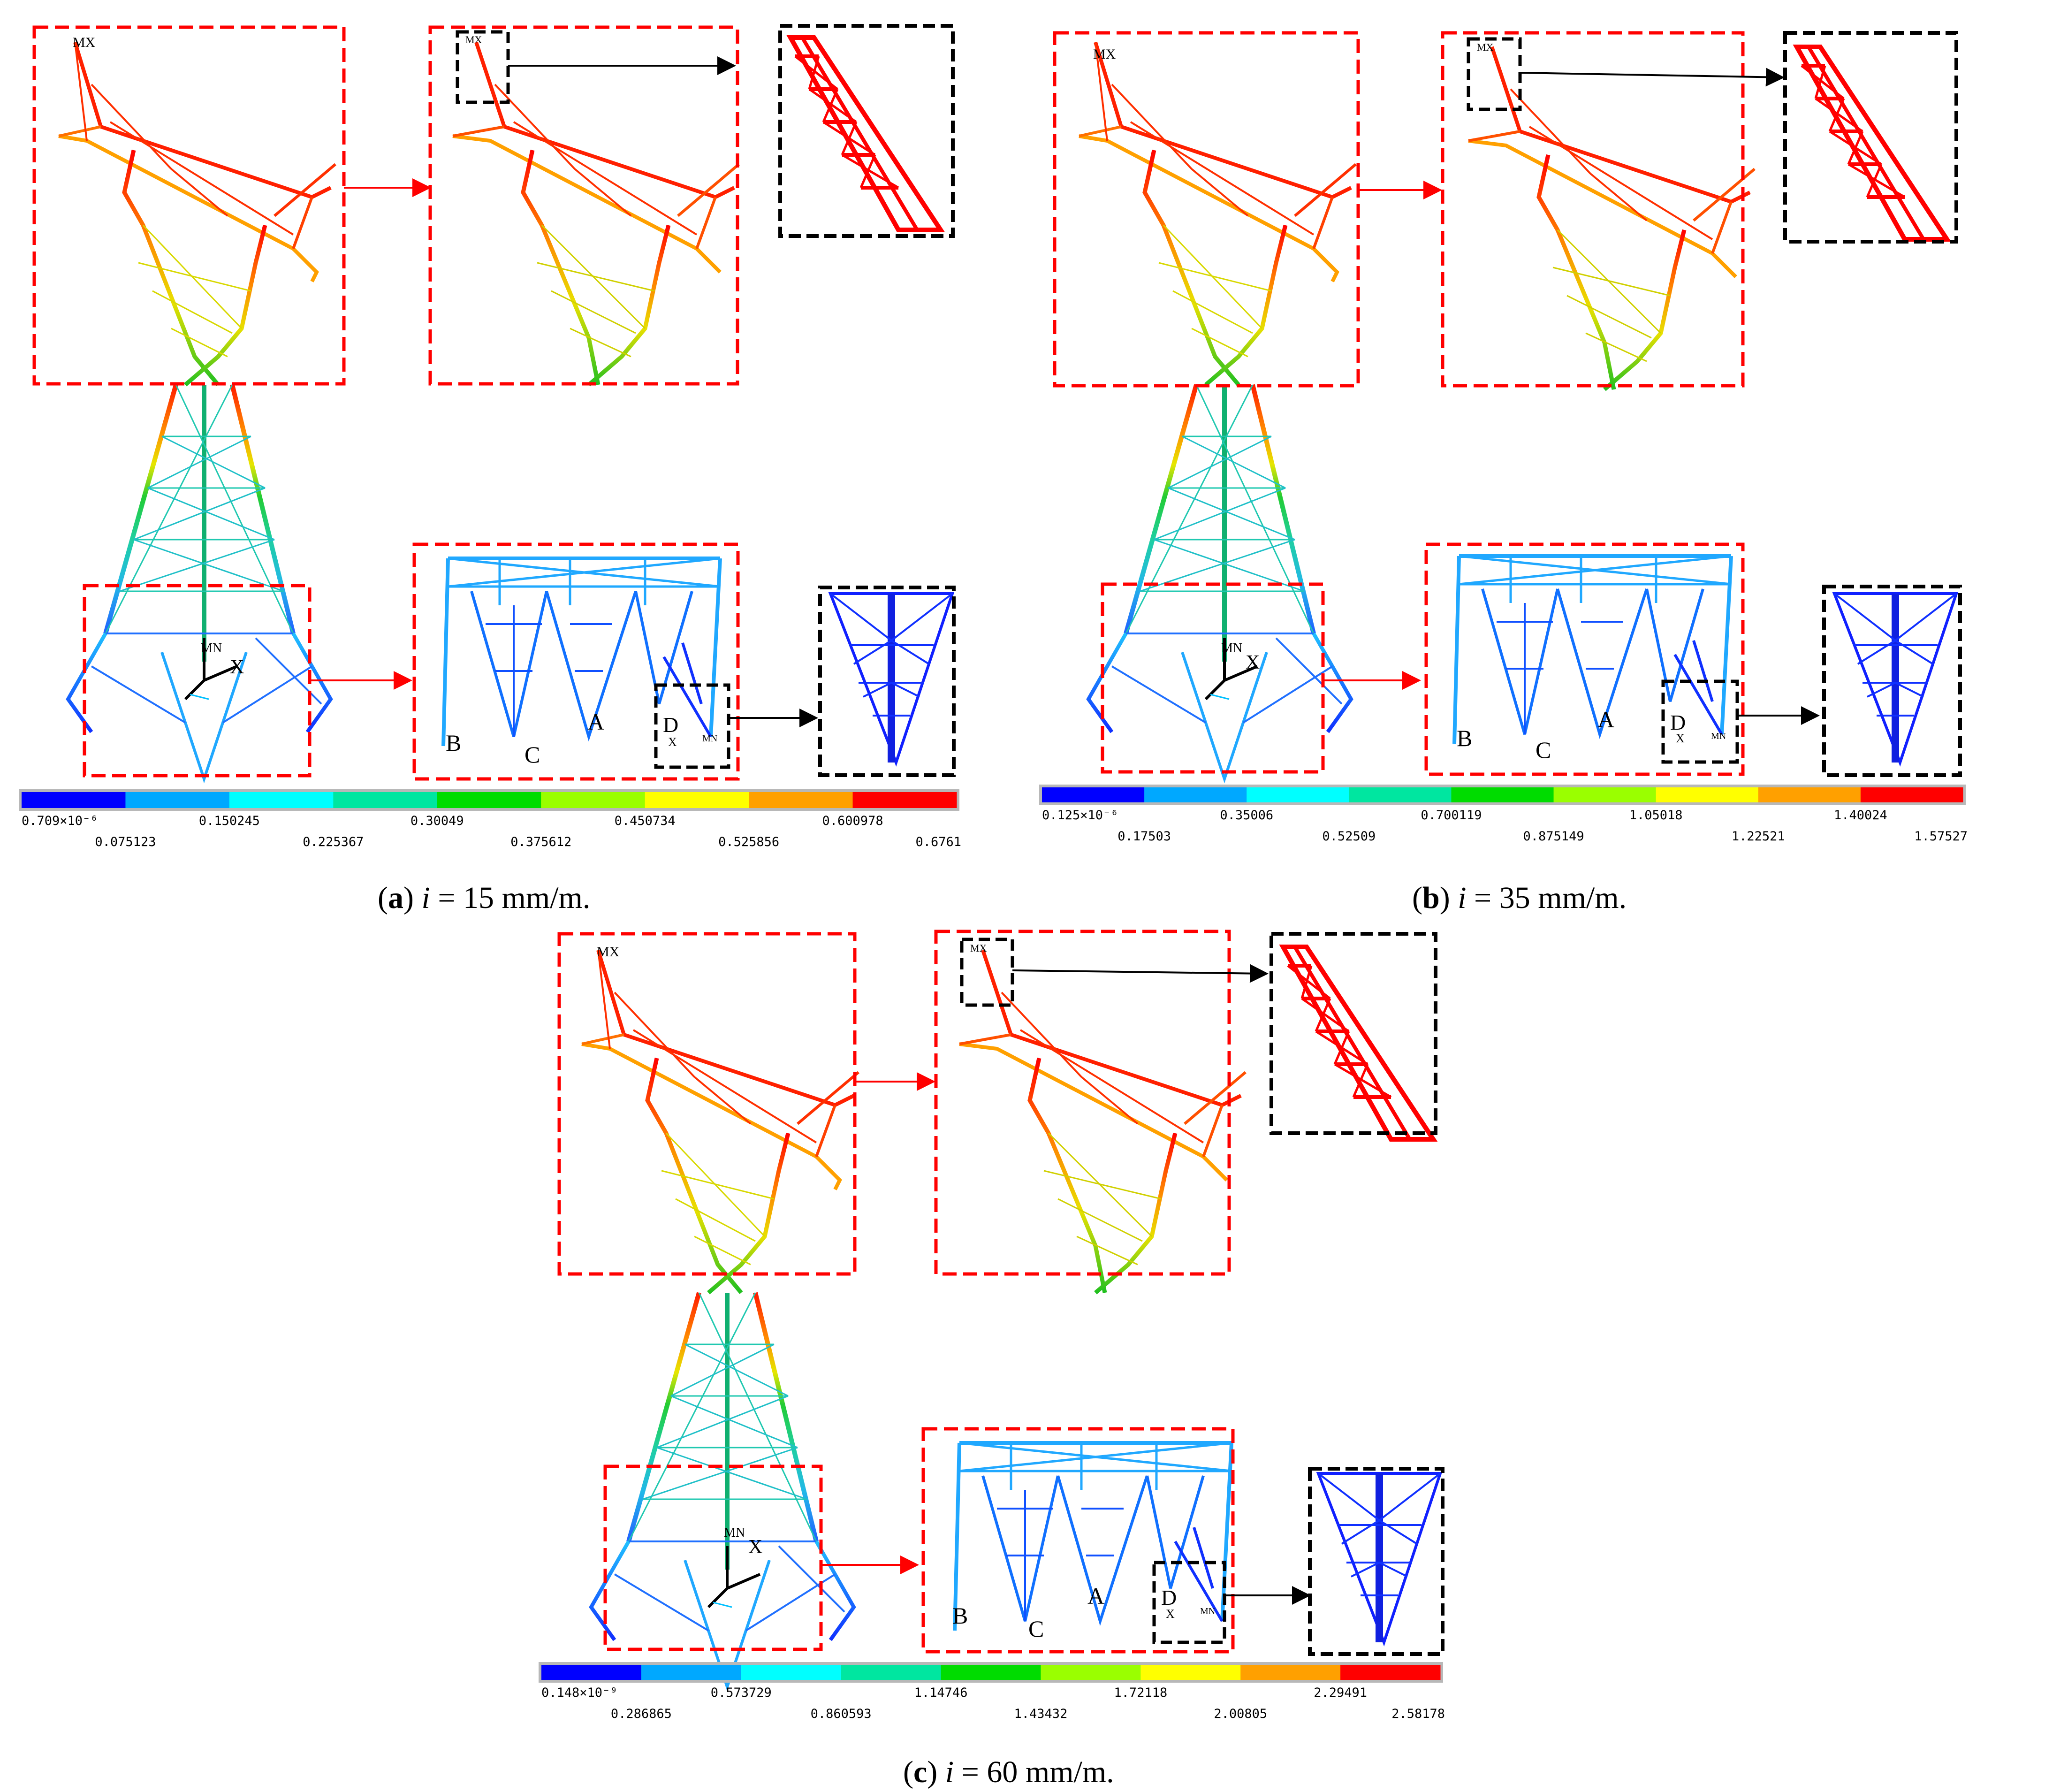 The height and width of the screenshot is (1792, 2045). Describe the element at coordinates (608, 952) in the screenshot. I see `max-label-c: MX` at that location.